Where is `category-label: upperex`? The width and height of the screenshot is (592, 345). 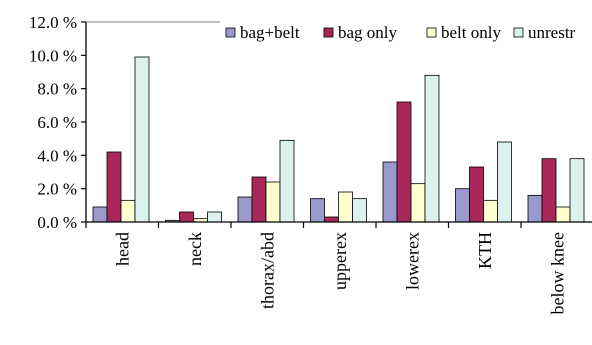 category-label: upperex is located at coordinates (340, 261).